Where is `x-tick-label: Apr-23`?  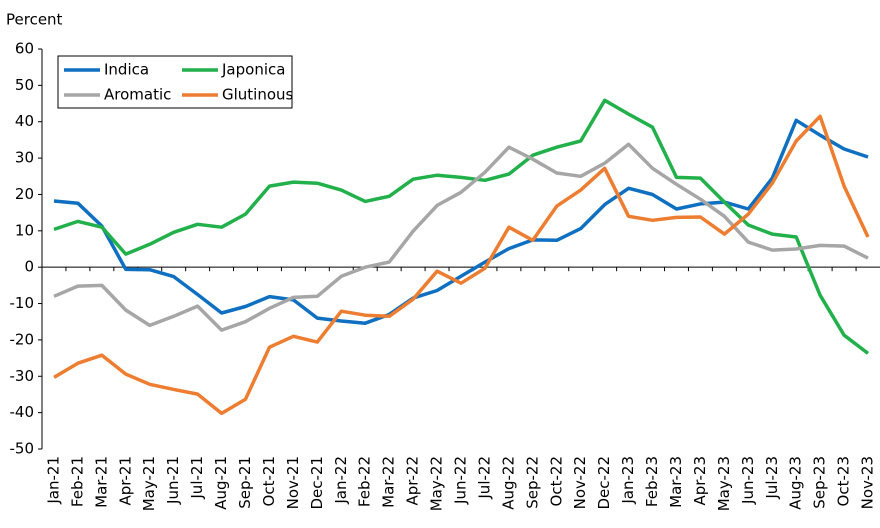
x-tick-label: Apr-23 is located at coordinates (700, 481).